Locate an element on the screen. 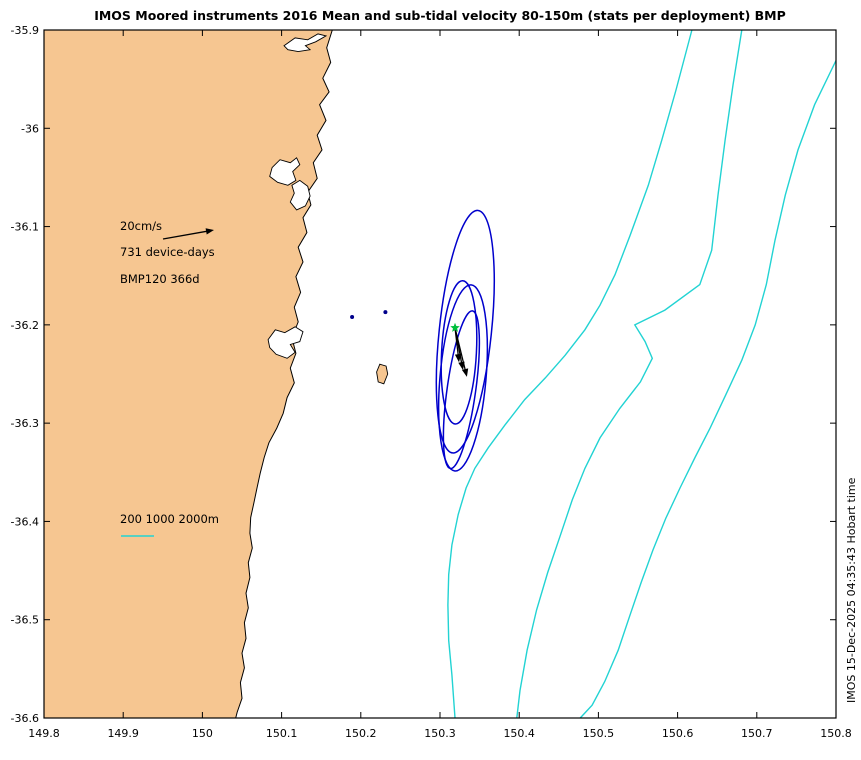  device-days-label: 731 device-days is located at coordinates (167, 252).